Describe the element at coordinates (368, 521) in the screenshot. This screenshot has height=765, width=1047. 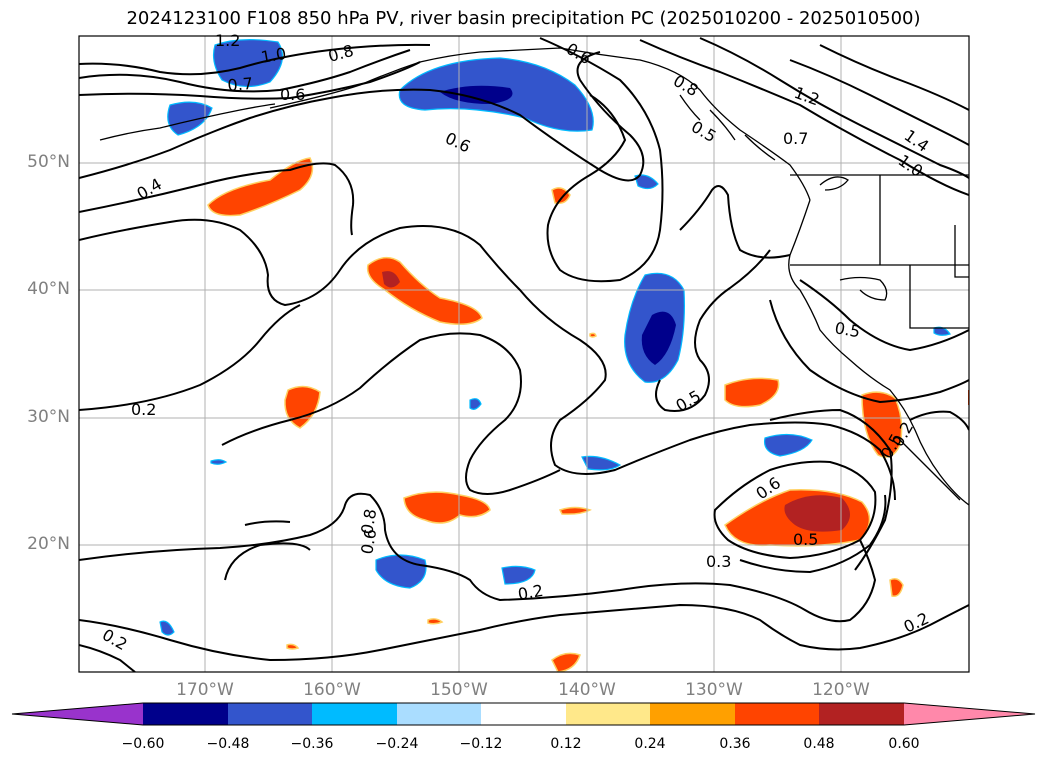
I see `contour-label: 0.8` at that location.